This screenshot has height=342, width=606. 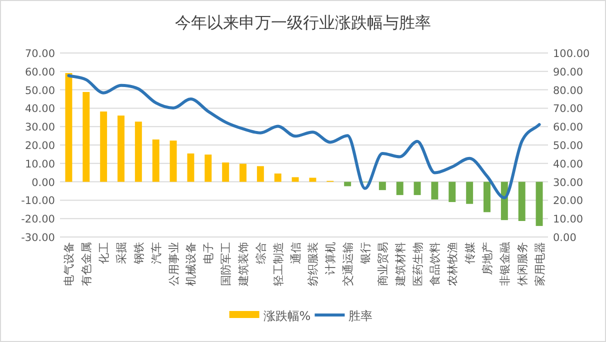 I want to click on y-tick-label: -10.00, so click(x=38, y=201).